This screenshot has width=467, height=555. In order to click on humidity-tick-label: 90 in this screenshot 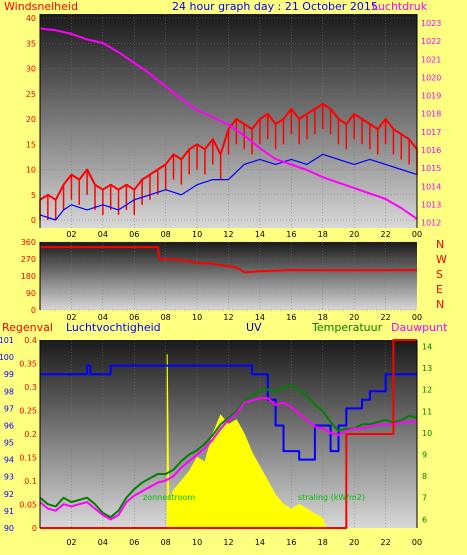, I will do `click(9, 528)`.